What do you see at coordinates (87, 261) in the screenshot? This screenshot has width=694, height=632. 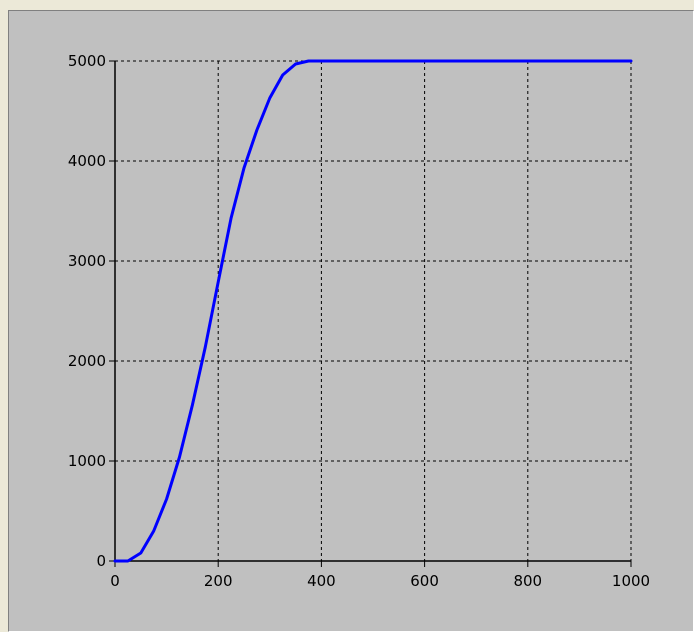 I see `y-tick-label: 3000` at bounding box center [87, 261].